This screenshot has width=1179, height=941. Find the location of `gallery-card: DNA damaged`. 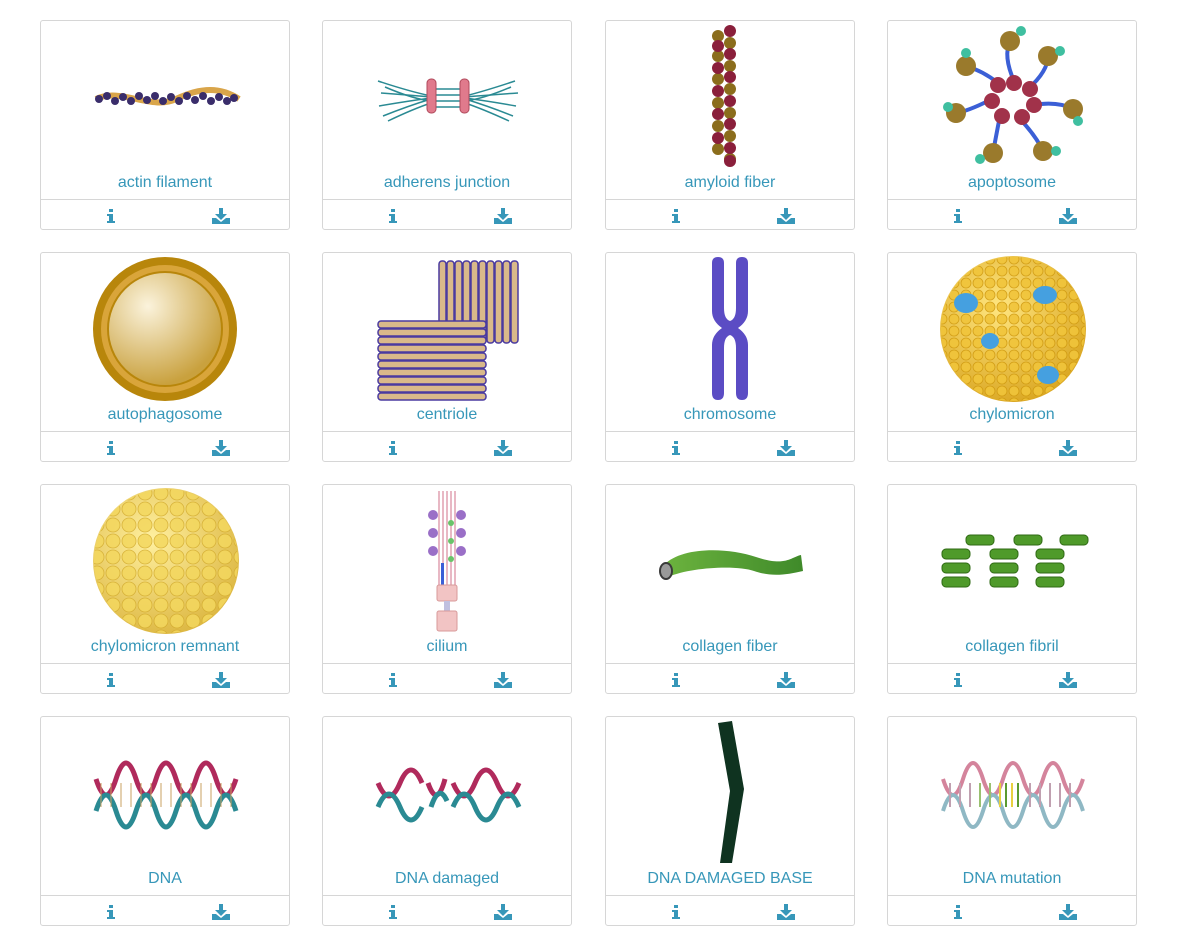

gallery-card: DNA damaged is located at coordinates (447, 821).